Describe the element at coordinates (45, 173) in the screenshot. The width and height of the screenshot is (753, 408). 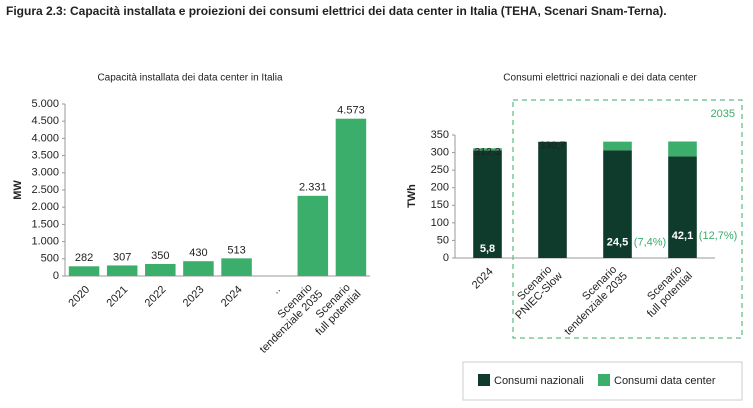
I see `y-tick-label: 3.000` at that location.